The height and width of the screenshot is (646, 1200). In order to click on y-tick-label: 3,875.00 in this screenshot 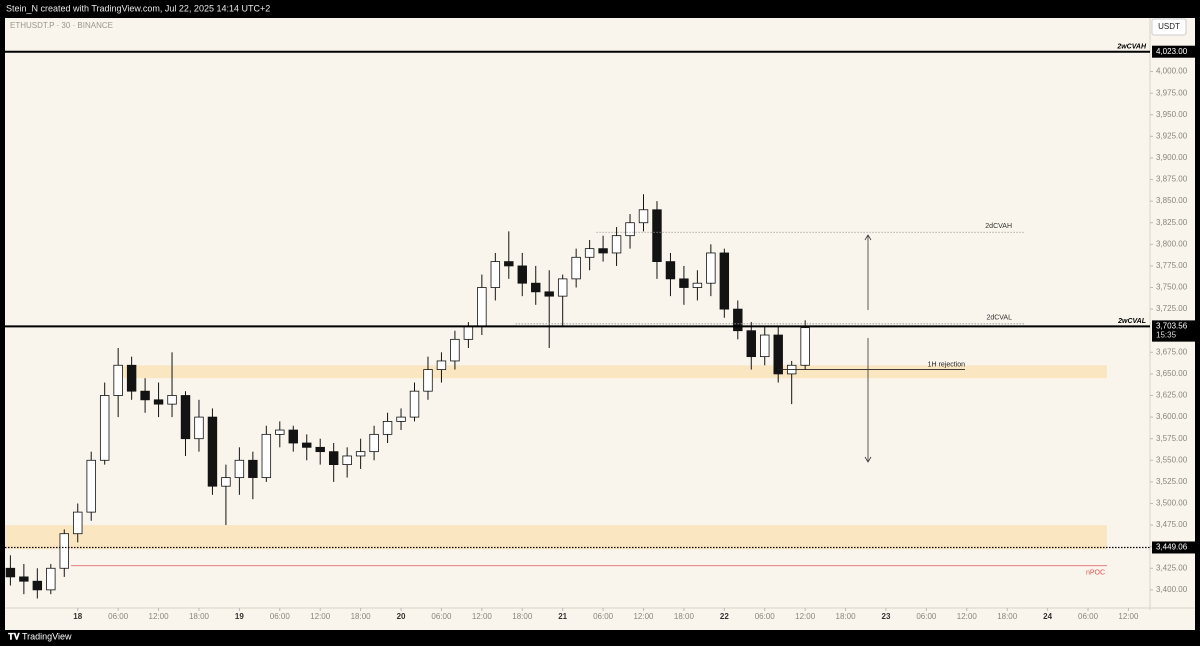, I will do `click(1172, 179)`.